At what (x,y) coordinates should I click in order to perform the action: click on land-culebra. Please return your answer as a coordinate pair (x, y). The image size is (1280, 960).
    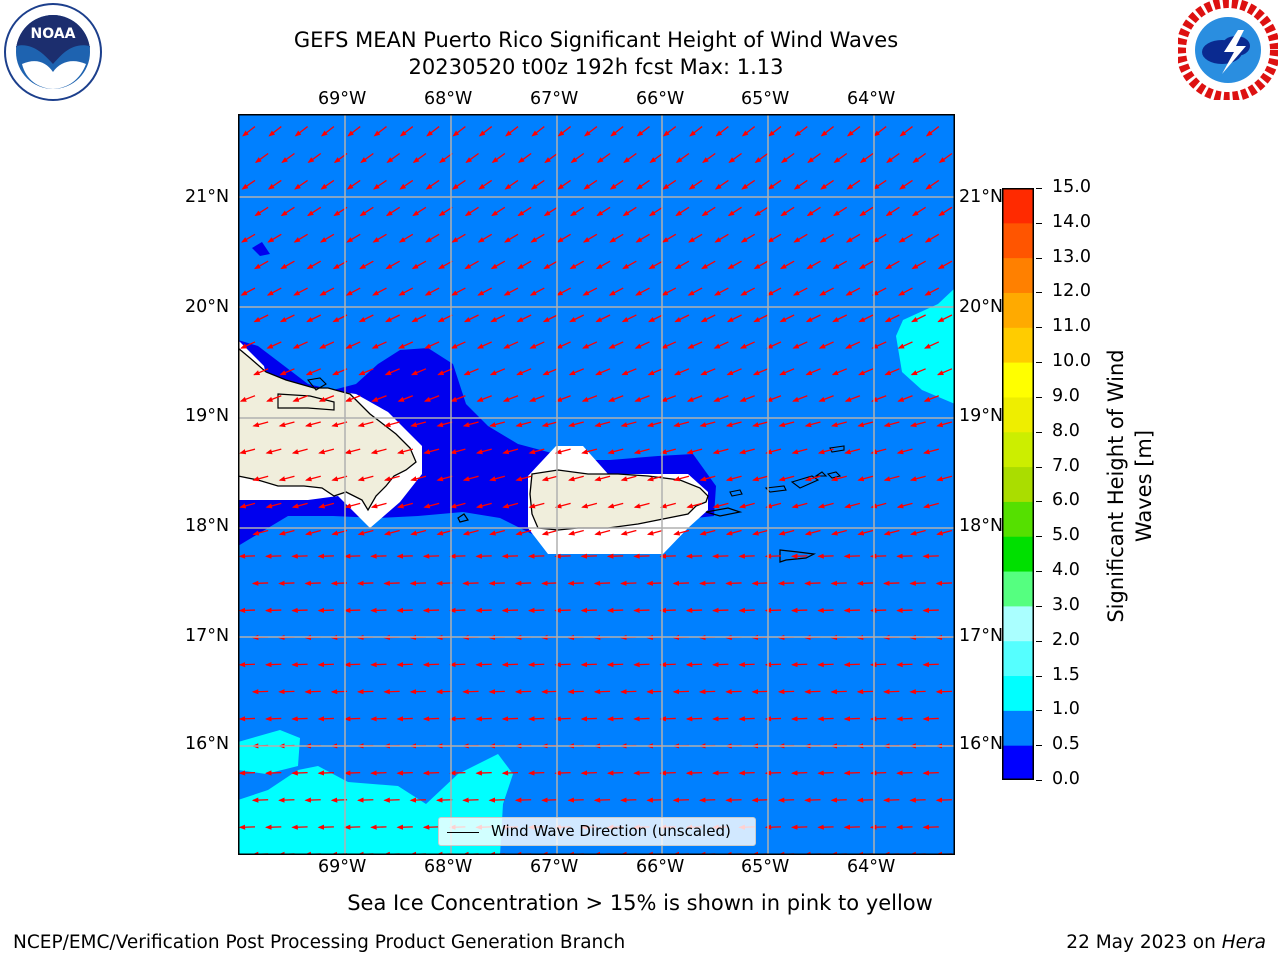
    Looking at the image, I should click on (736, 493).